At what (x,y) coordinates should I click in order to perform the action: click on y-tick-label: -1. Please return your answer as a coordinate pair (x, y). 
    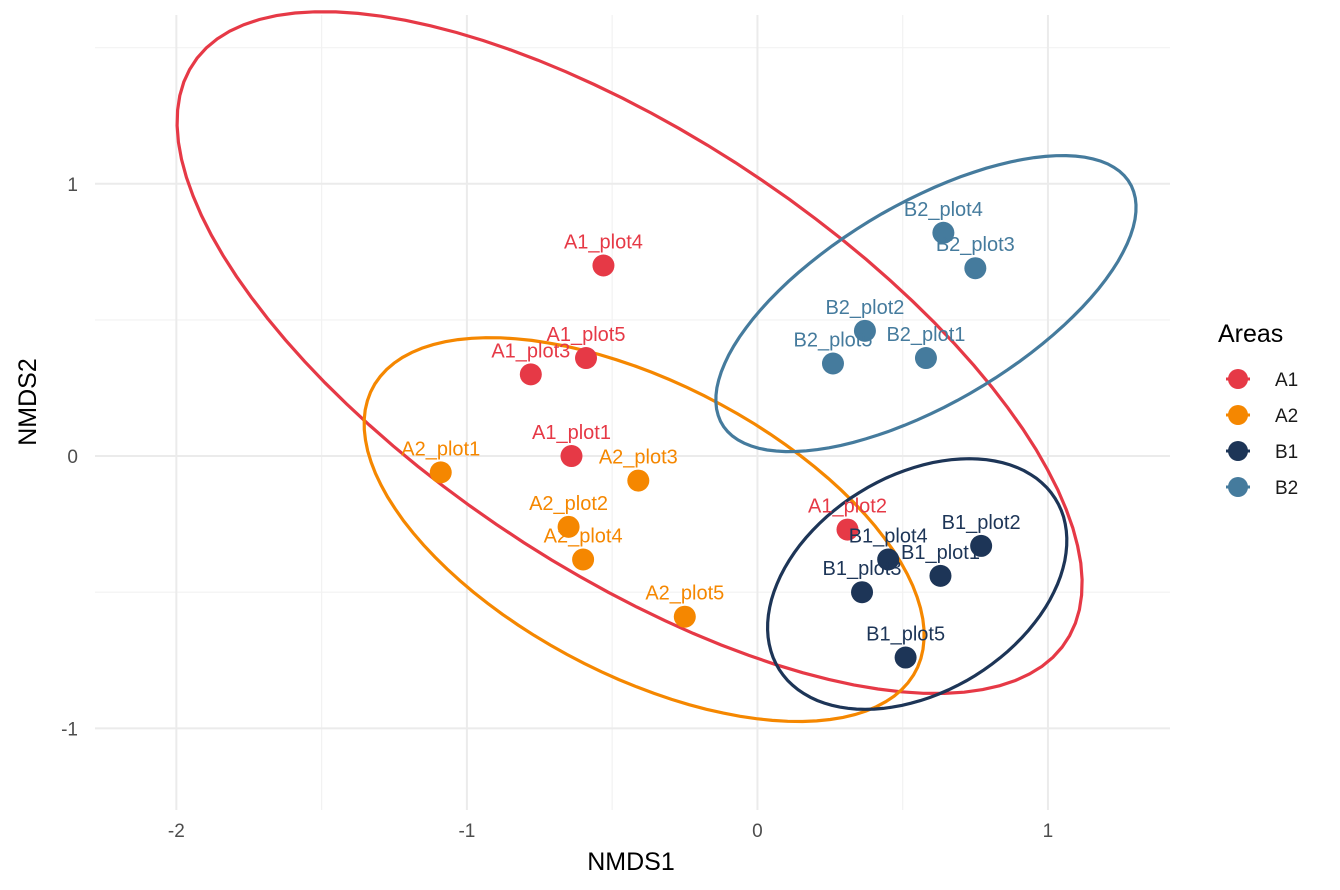
    Looking at the image, I should click on (69, 729).